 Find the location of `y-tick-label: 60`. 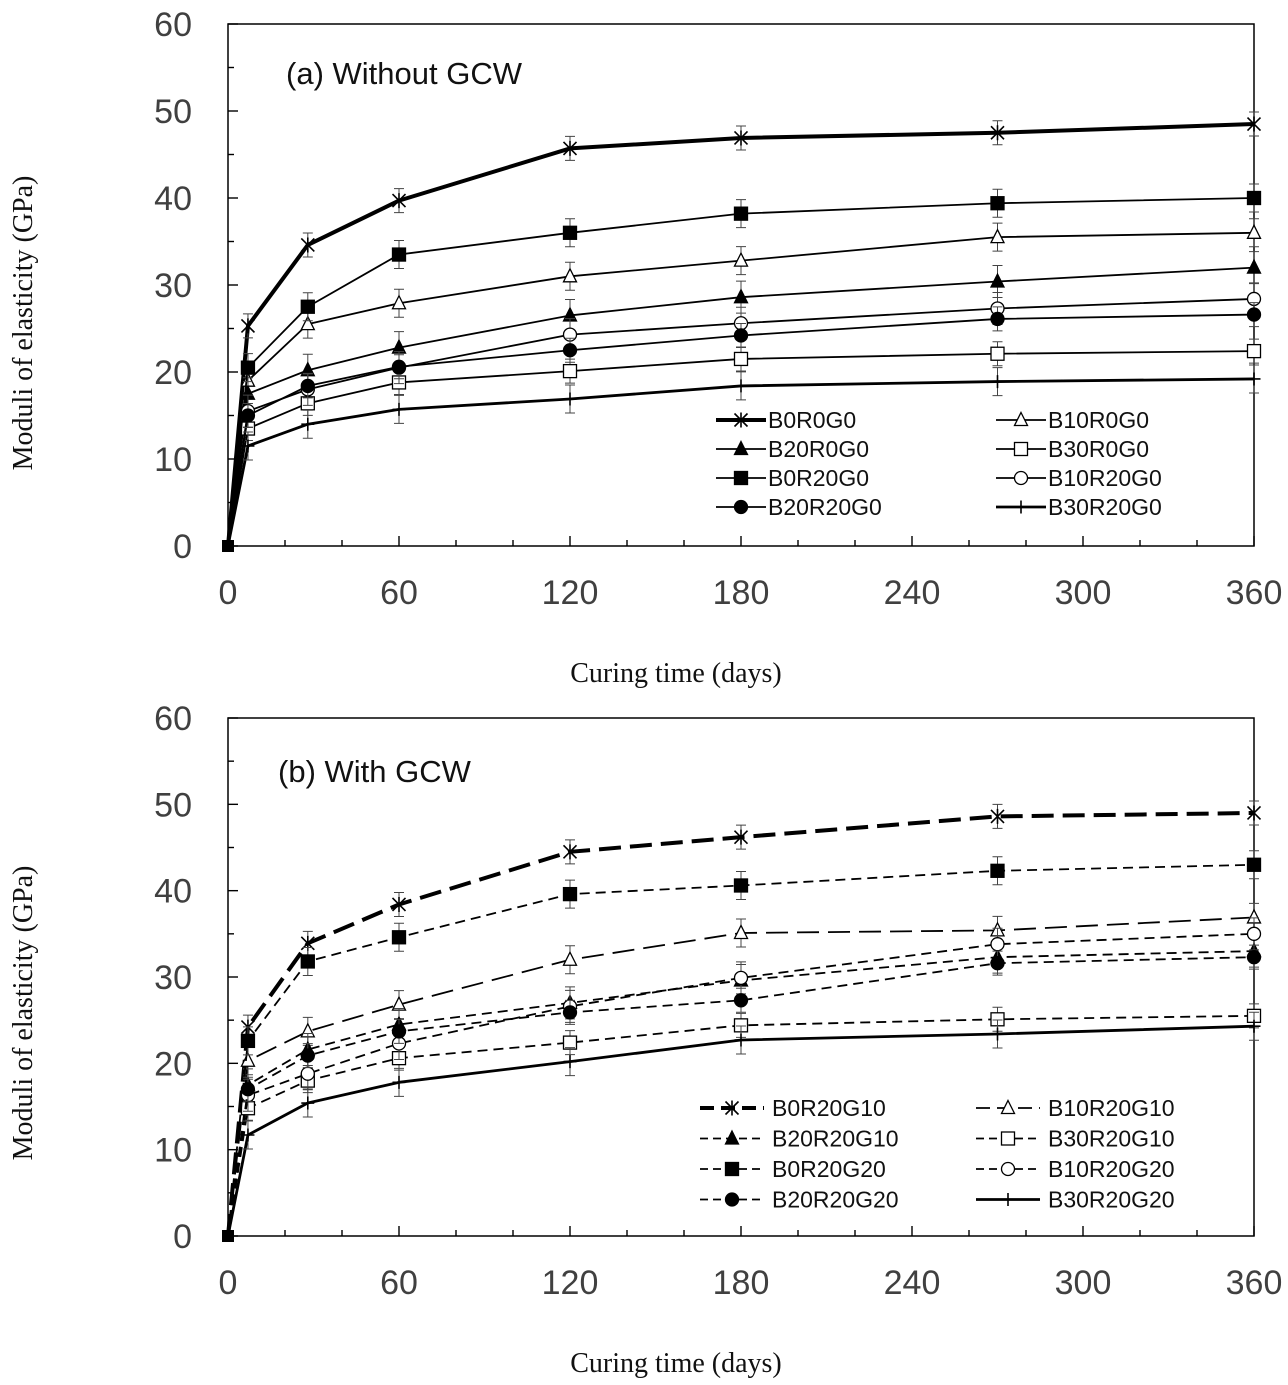

y-tick-label: 60 is located at coordinates (173, 719).